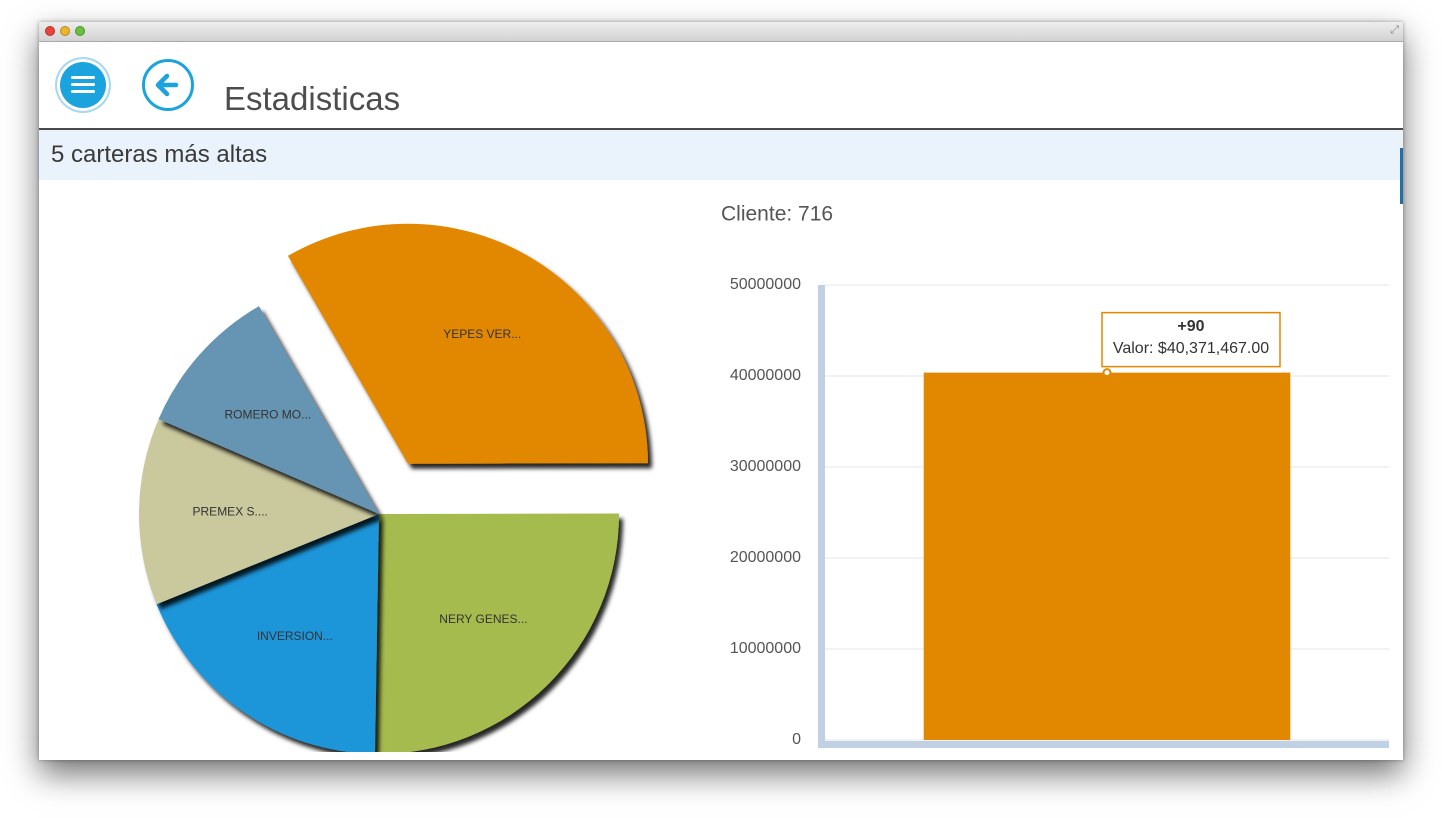 This screenshot has height=818, width=1442. I want to click on y-tick-label: 10000000, so click(765, 648).